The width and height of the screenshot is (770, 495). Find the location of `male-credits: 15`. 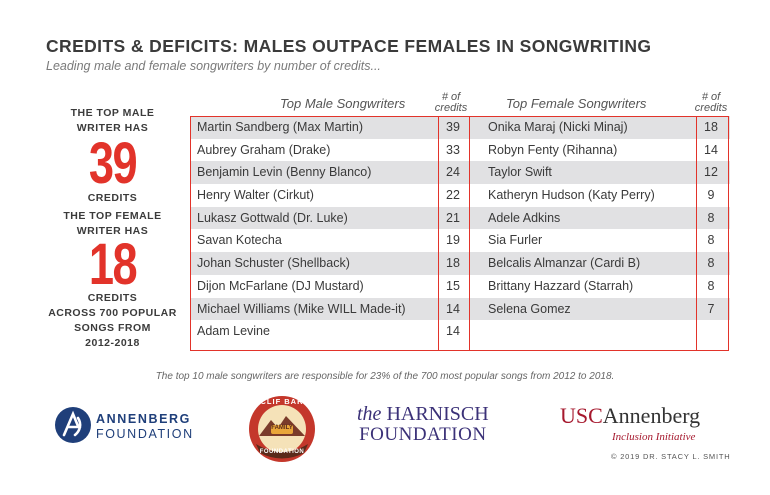

male-credits: 15 is located at coordinates (453, 285).